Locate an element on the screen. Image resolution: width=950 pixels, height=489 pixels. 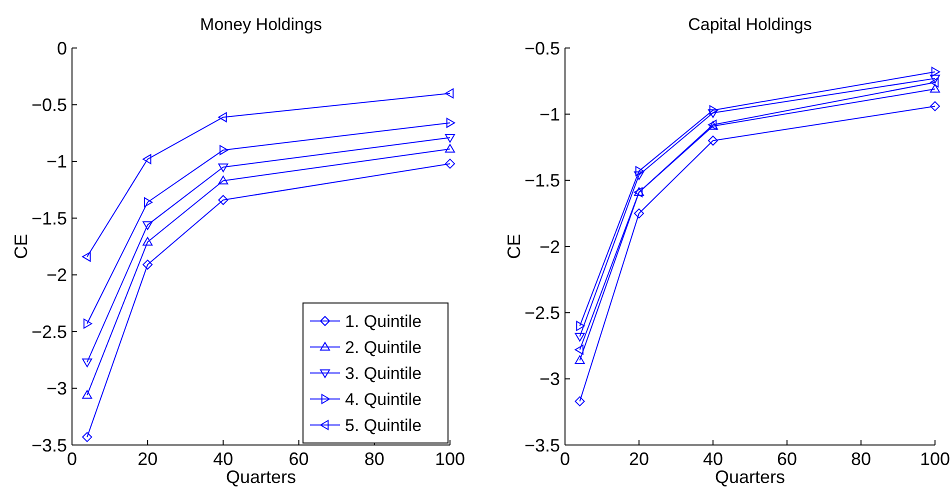
legend-label: 3. Quintile is located at coordinates (383, 373).